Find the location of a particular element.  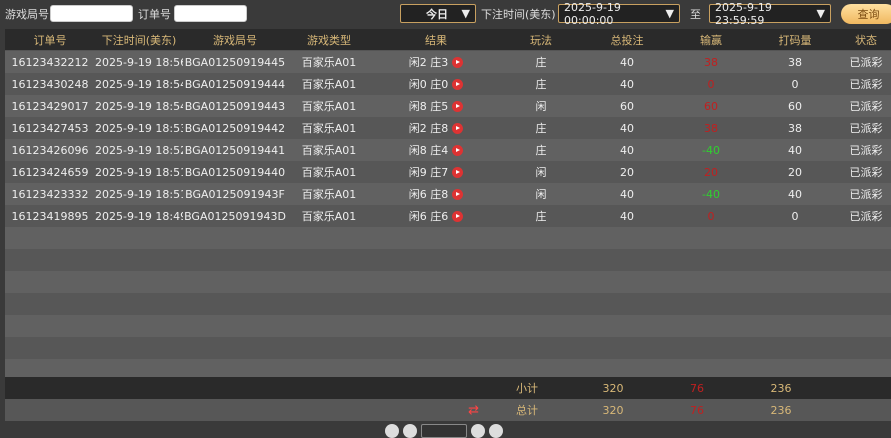

column-header: 总投注 is located at coordinates (627, 40).